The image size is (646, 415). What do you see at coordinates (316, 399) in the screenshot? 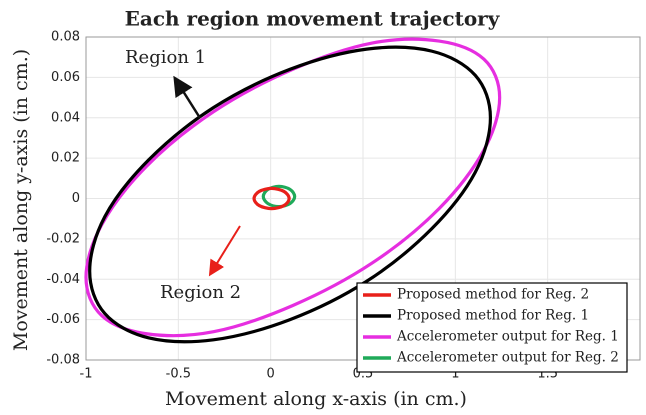
I see `x-axis-label: Movement along x-axis (in cm.)` at bounding box center [316, 399].